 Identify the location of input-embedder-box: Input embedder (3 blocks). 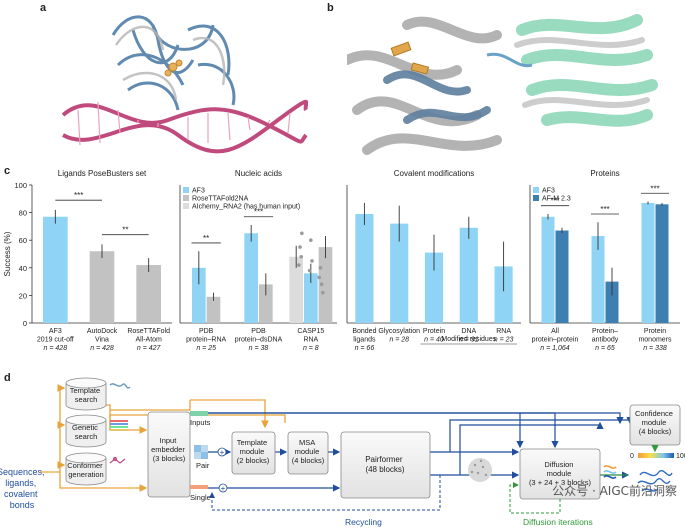
(169, 454).